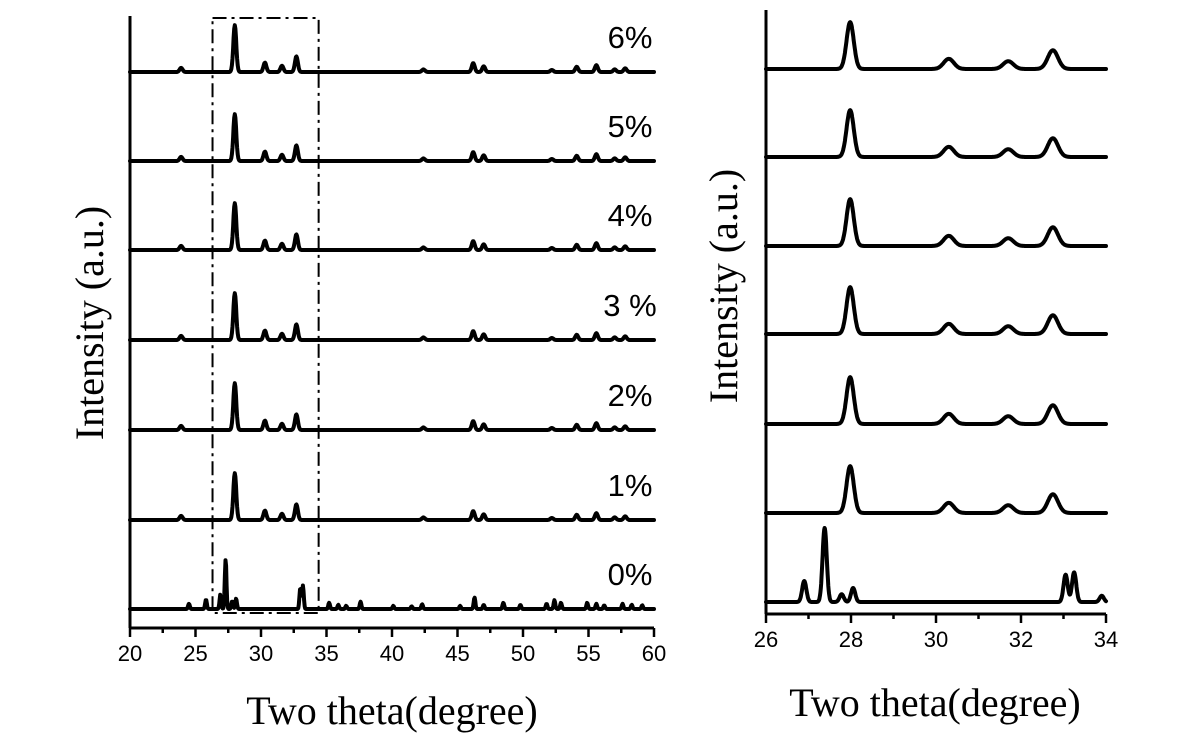 Image resolution: width=1183 pixels, height=742 pixels. Describe the element at coordinates (630, 126) in the screenshot. I see `series-label-2: 5%` at that location.